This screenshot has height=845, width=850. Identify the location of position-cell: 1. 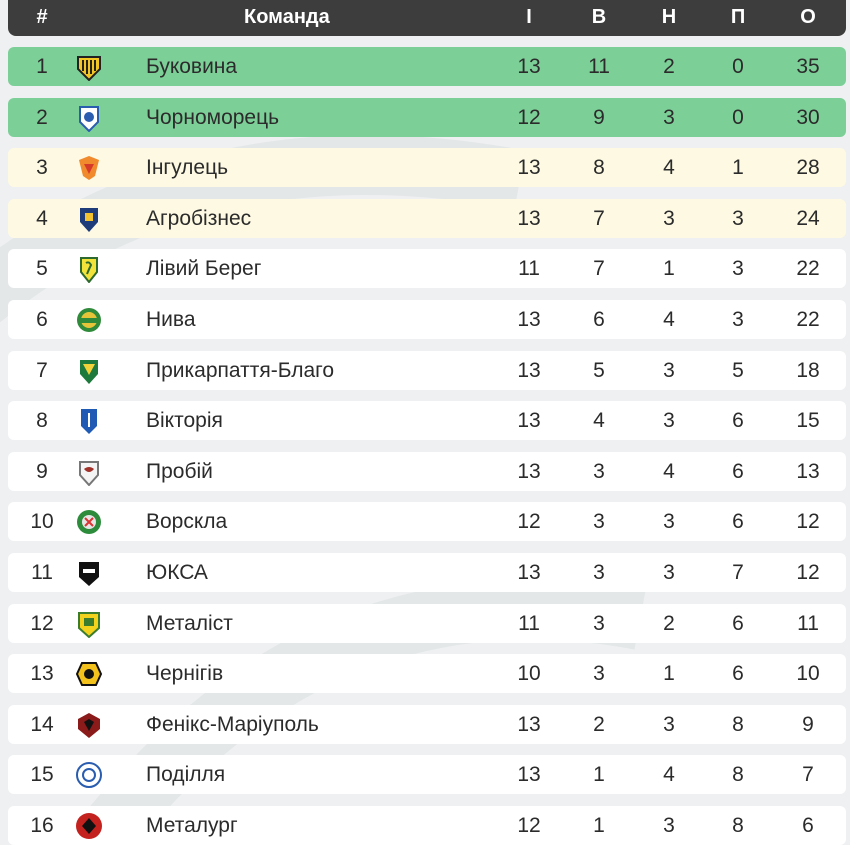
(42, 66).